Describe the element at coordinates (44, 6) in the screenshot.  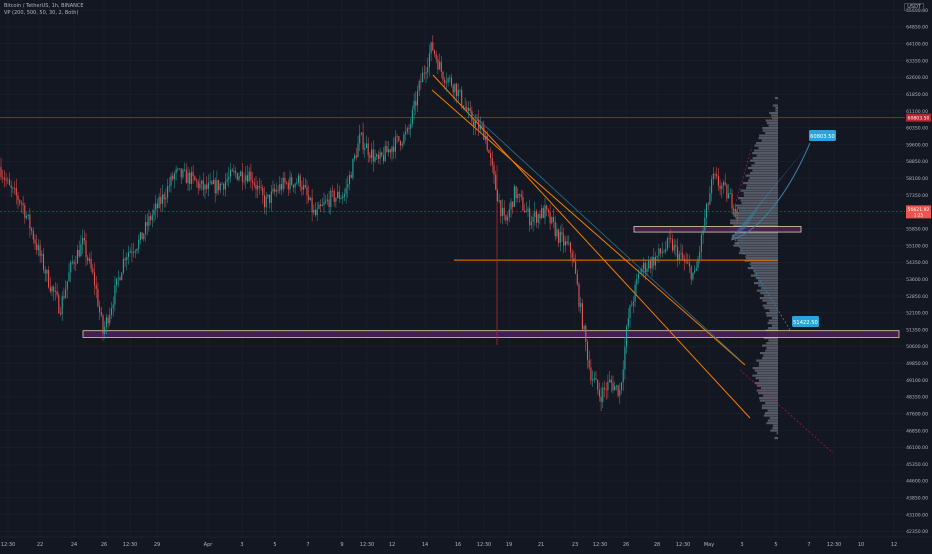
I see `symbol-title: Bitcoin / TetherUS, 1h, BINANCE` at that location.